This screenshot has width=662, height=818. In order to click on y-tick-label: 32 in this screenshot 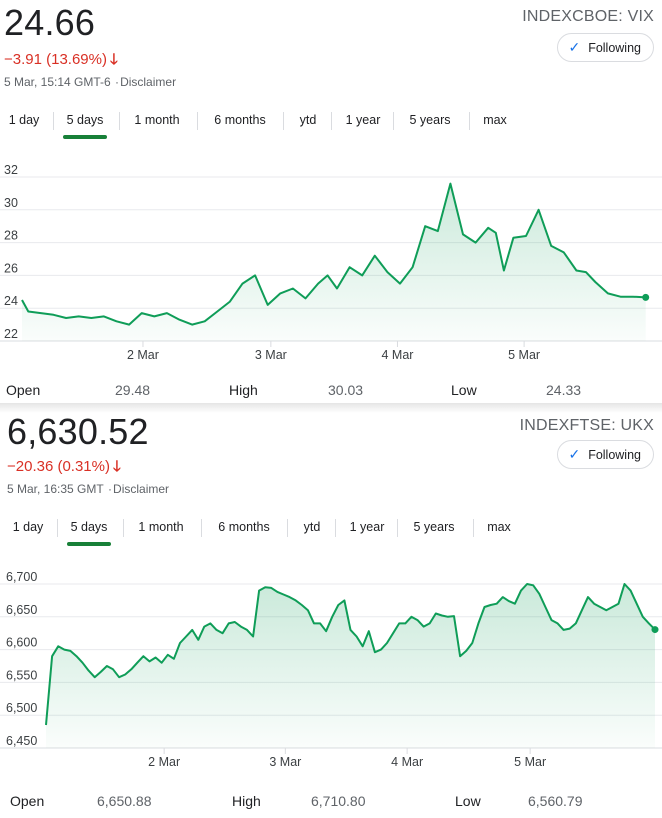, I will do `click(11, 170)`.